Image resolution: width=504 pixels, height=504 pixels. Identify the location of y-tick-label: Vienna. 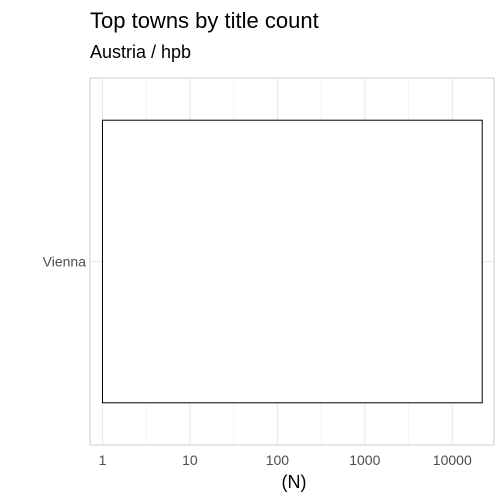
(65, 262).